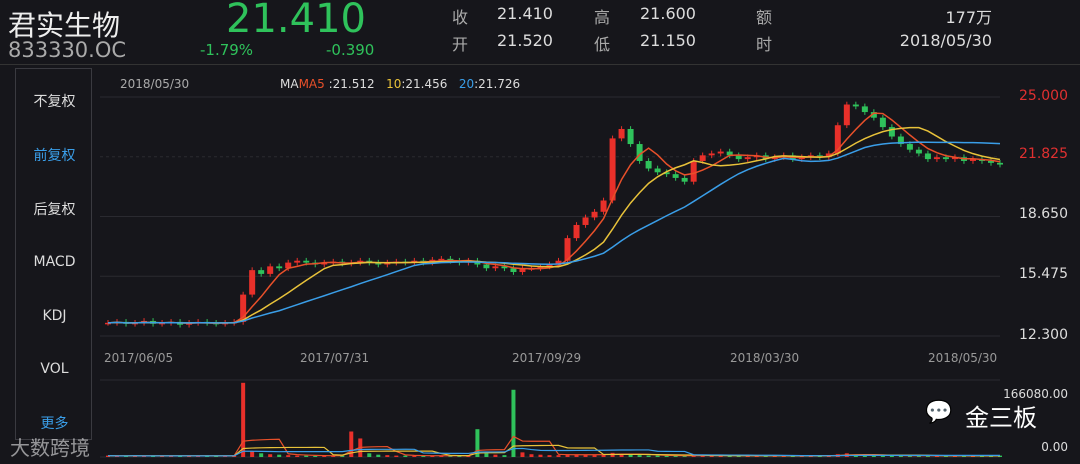 This screenshot has height=464, width=1080. What do you see at coordinates (668, 40) in the screenshot?
I see `low-value: 21.150` at bounding box center [668, 40].